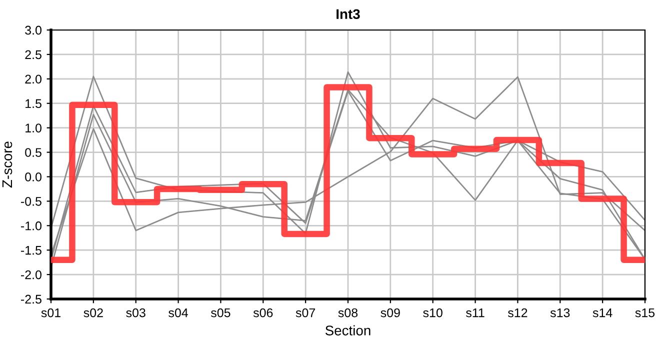 The image size is (660, 360). I want to click on x-tick-label: s01, so click(50, 313).